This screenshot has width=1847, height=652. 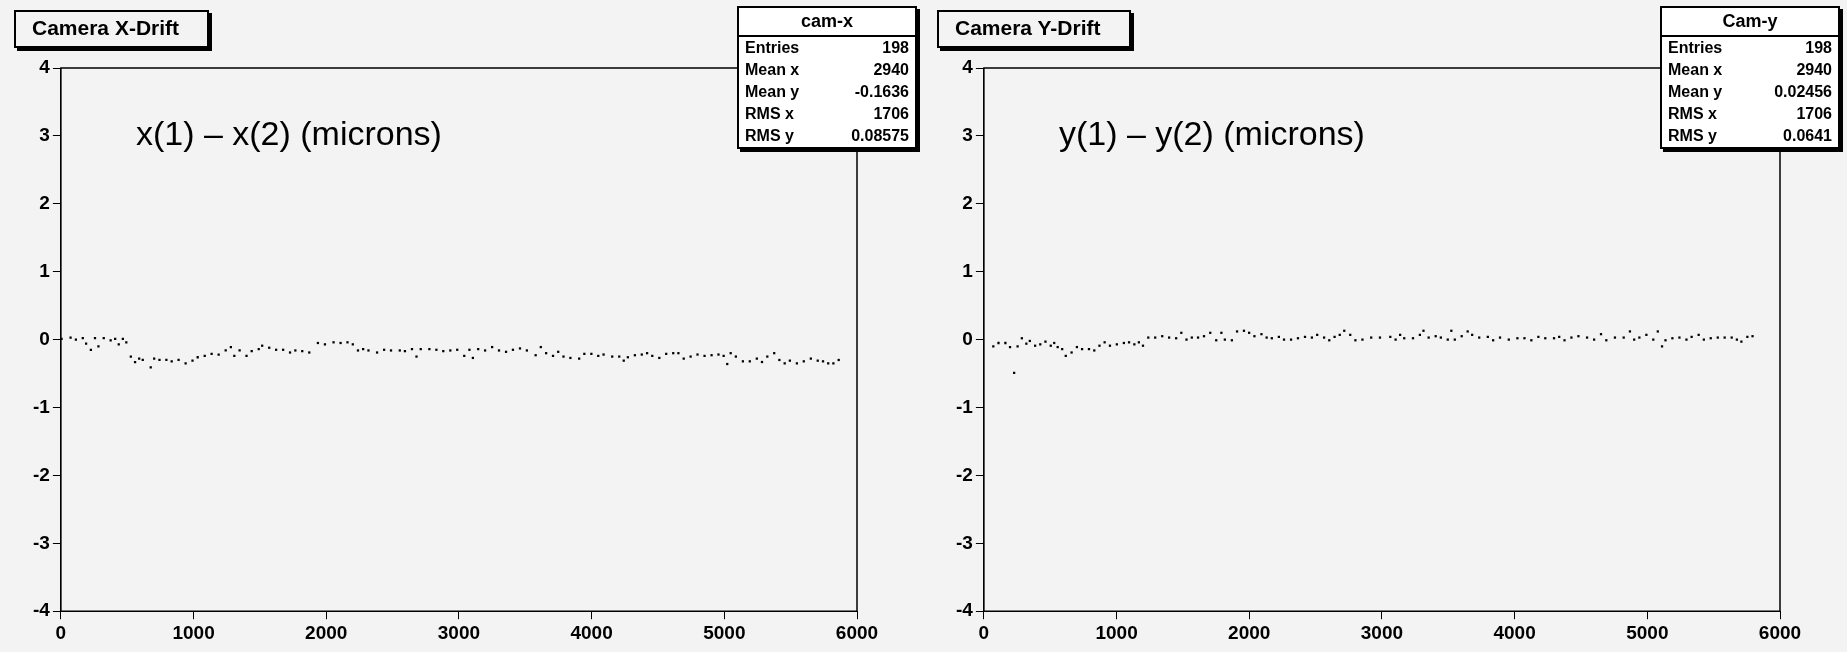 What do you see at coordinates (1034, 29) in the screenshot?
I see `chart-title: Camera Y-Drift` at bounding box center [1034, 29].